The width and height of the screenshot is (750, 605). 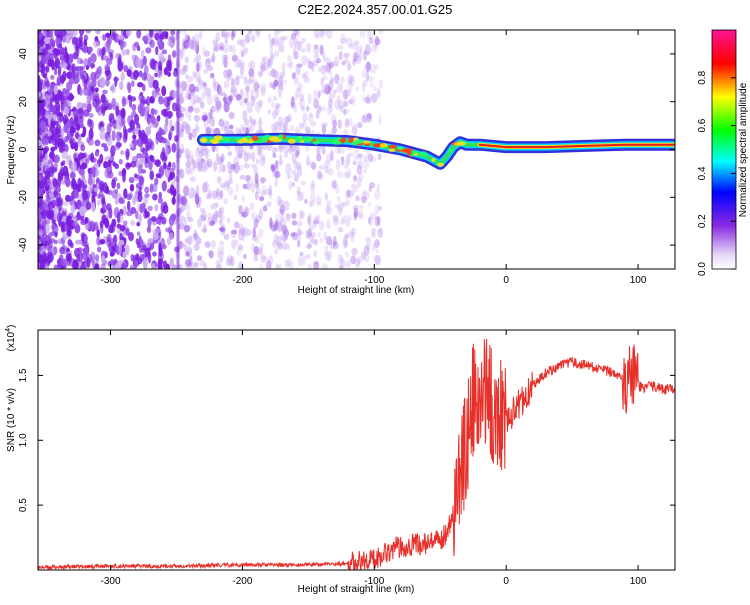 I want to click on snr-xtick-label: -200, so click(x=242, y=581).